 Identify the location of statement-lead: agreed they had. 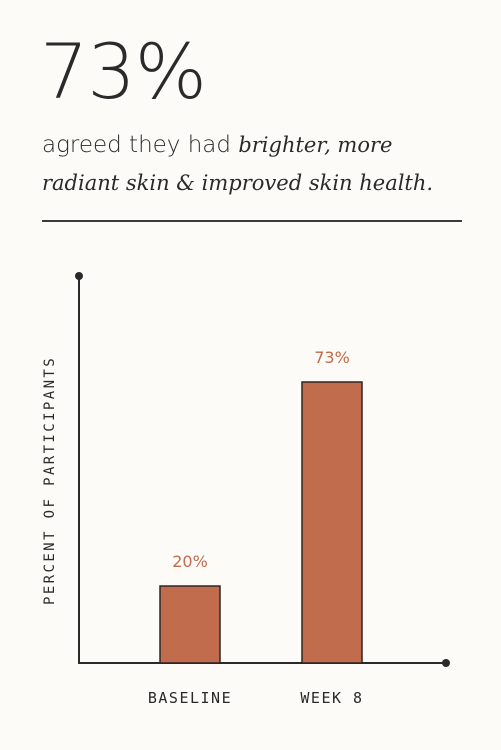
(140, 145).